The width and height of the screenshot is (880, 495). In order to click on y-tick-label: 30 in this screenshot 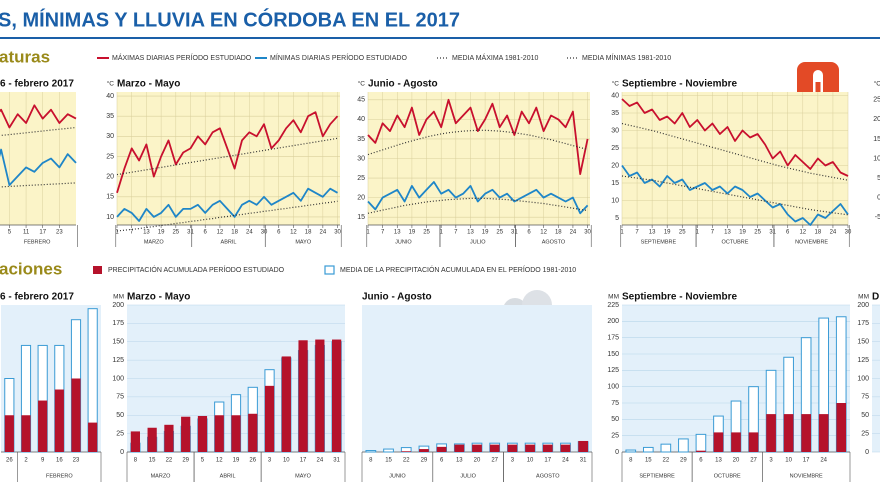, I will do `click(361, 158)`.